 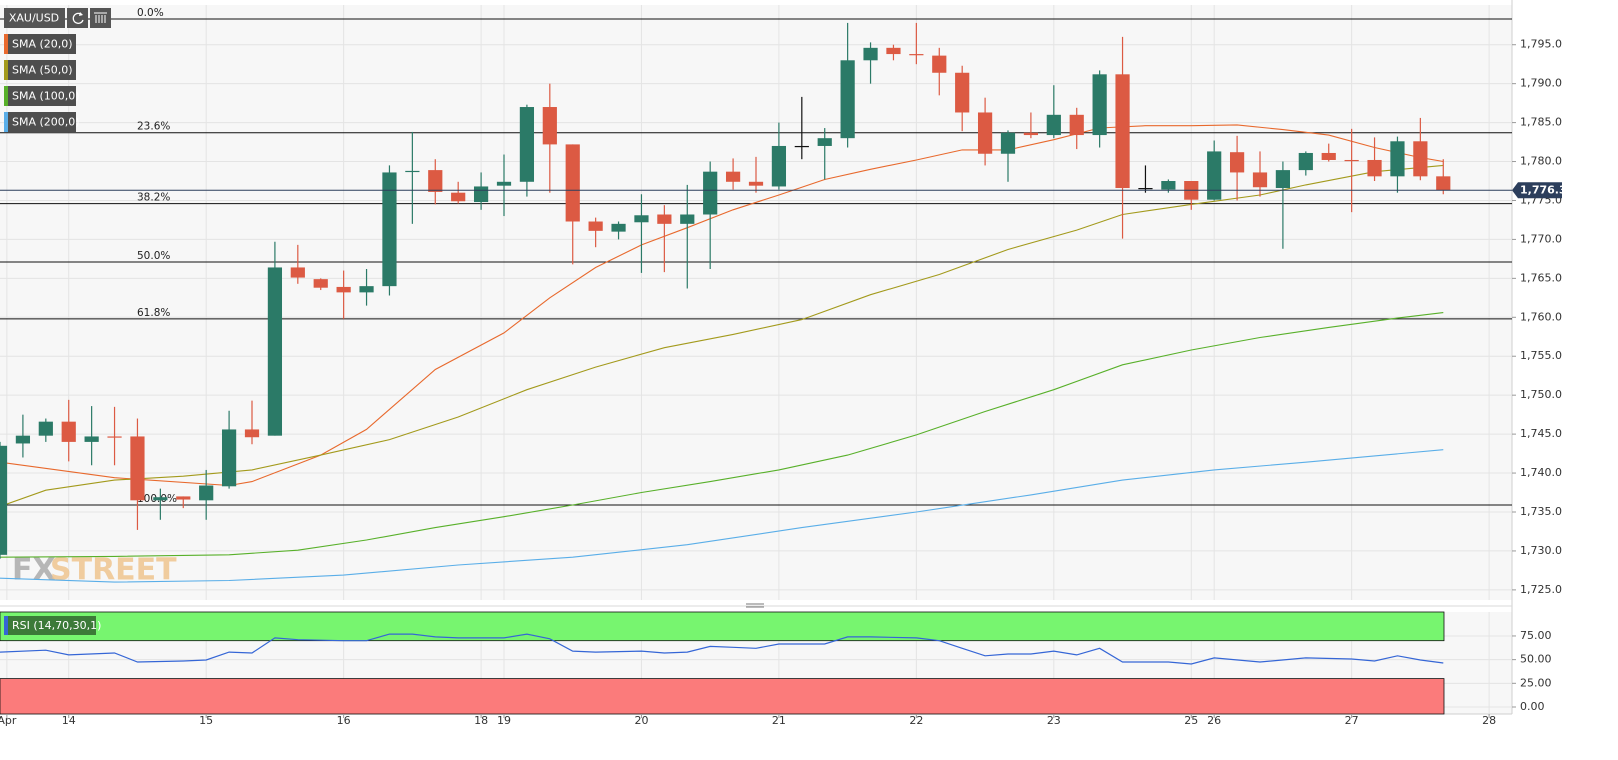 I want to click on x-tick-label: 28, so click(x=1489, y=720).